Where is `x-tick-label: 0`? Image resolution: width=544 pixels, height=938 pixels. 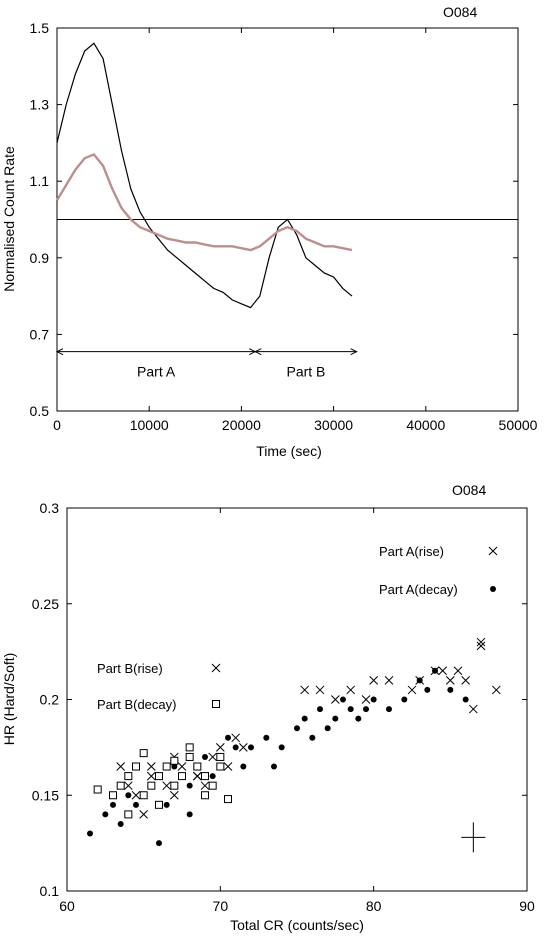 x-tick-label: 0 is located at coordinates (57, 425).